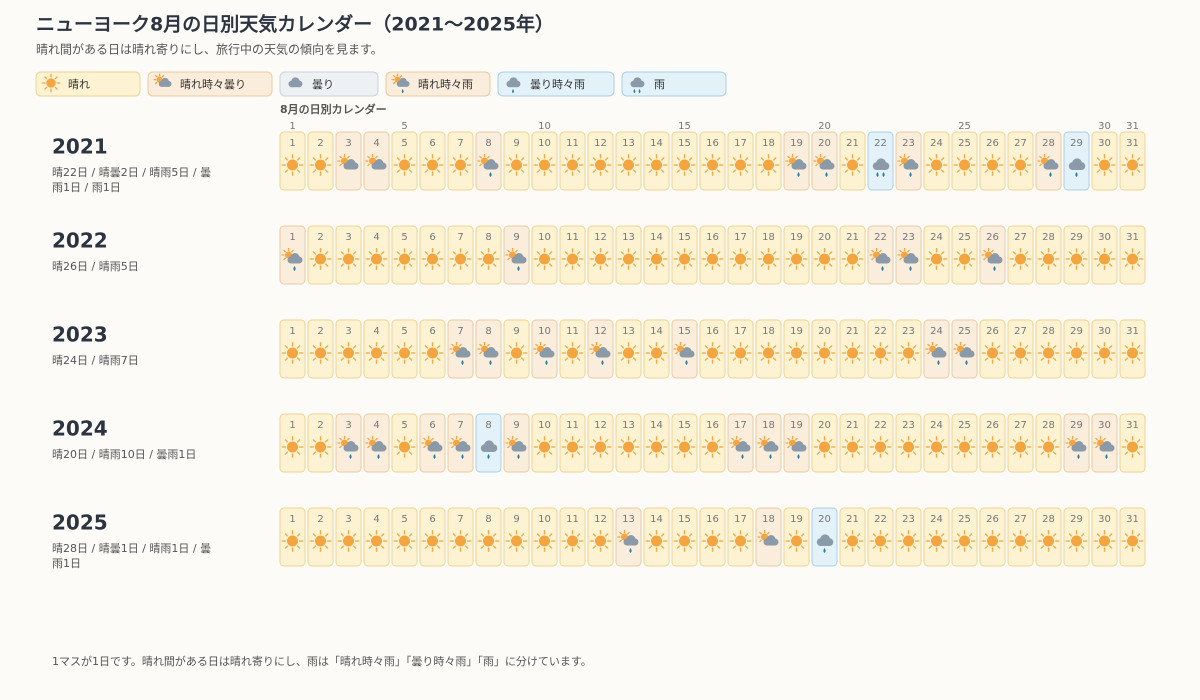 This screenshot has height=700, width=1200. What do you see at coordinates (460, 519) in the screenshot?
I see `day-number: 7` at bounding box center [460, 519].